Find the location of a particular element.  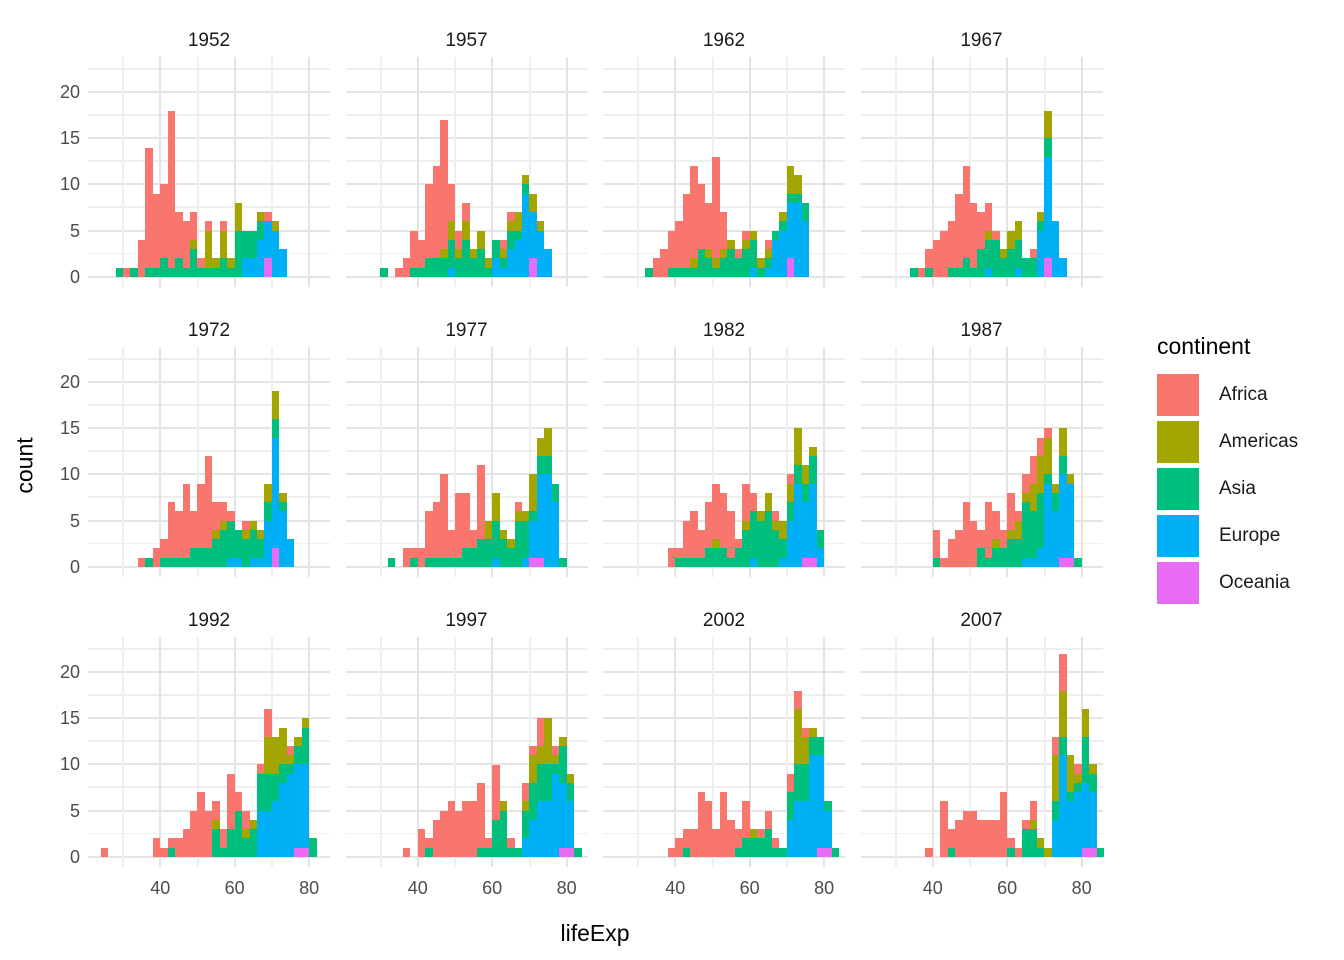

y-tick-label: 20 is located at coordinates (69, 382).